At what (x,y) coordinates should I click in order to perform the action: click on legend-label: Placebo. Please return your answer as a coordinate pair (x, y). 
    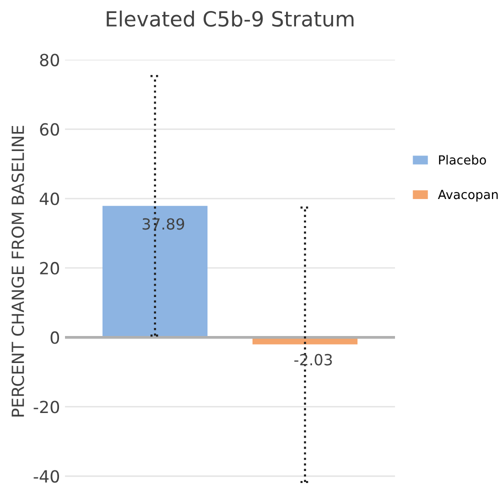
    Looking at the image, I should click on (462, 159).